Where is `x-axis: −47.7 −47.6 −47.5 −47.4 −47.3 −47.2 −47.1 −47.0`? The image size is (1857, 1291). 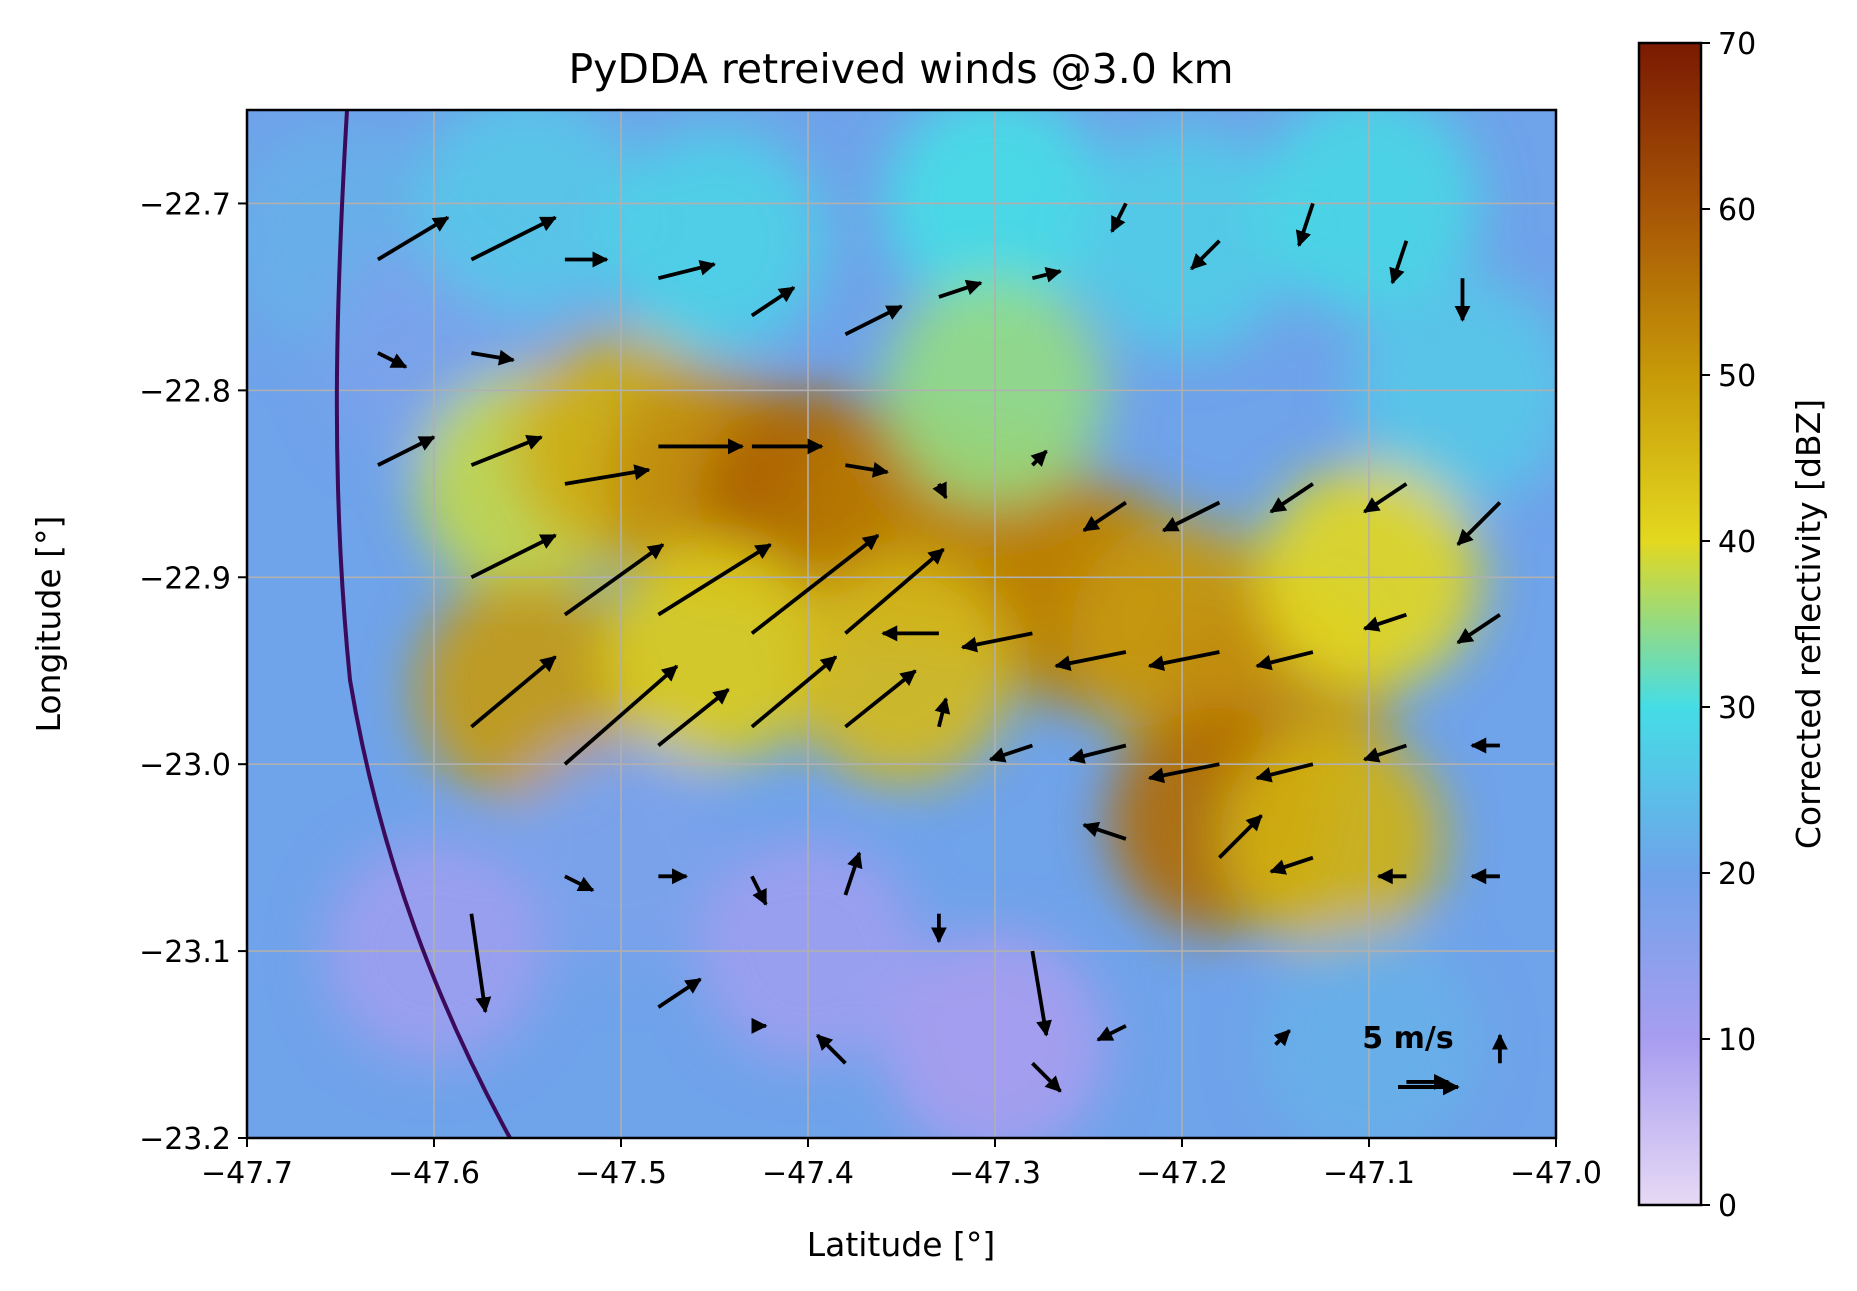 x-axis: −47.7 −47.6 −47.5 −47.4 −47.3 −47.2 −47.1 −47.0 is located at coordinates (901, 1164).